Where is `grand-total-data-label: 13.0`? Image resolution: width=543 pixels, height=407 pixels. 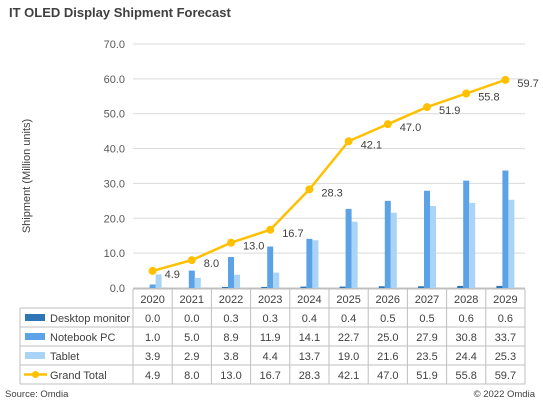
grand-total-data-label: 13.0 is located at coordinates (253, 247).